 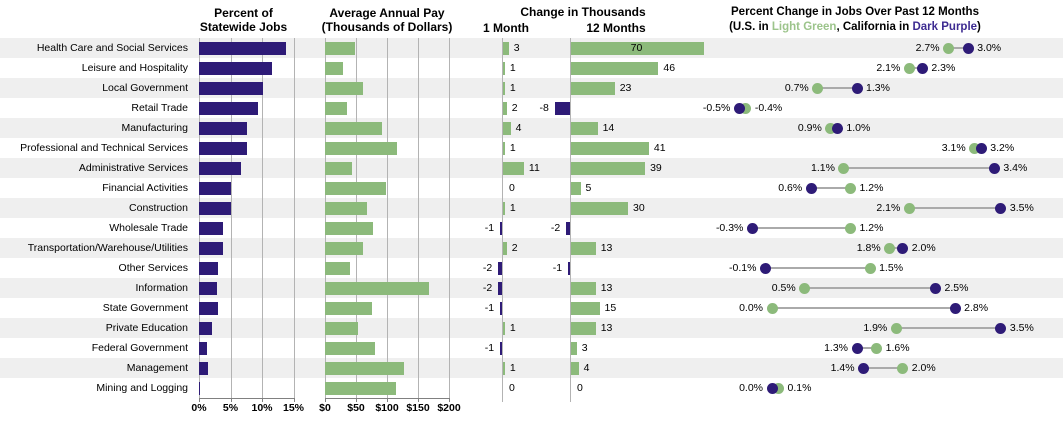 I want to click on subtitle-suffix: ), so click(x=979, y=27).